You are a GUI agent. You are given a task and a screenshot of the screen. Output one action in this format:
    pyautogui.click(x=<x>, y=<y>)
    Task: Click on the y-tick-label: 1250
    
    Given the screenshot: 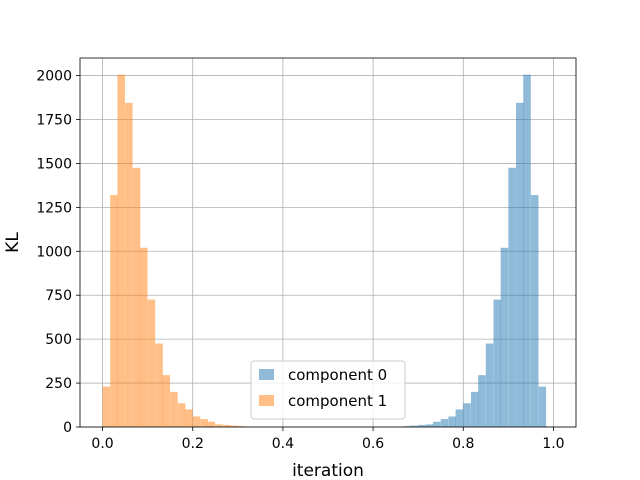 What is the action you would take?
    pyautogui.click(x=54, y=208)
    